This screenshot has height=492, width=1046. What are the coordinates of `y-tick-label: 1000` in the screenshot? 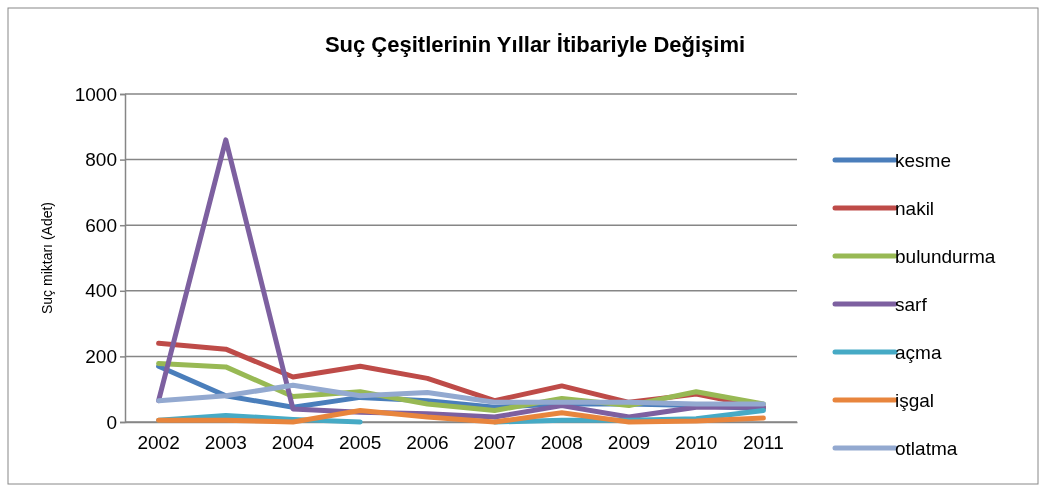 It's located at (95, 94).